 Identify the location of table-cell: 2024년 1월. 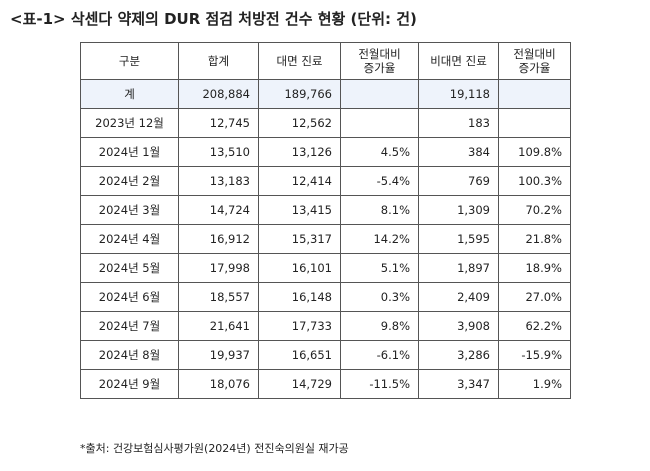
(129, 152).